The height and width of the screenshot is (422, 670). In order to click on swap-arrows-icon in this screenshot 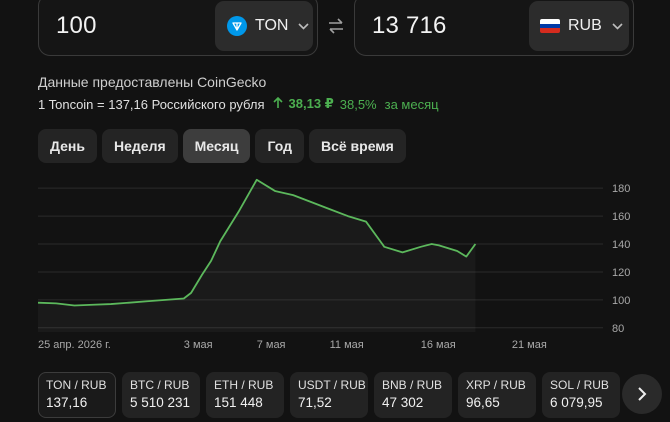, I will do `click(336, 26)`.